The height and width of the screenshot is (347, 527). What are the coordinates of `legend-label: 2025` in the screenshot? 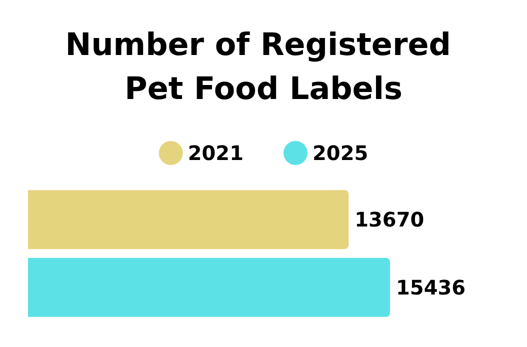 It's located at (340, 153).